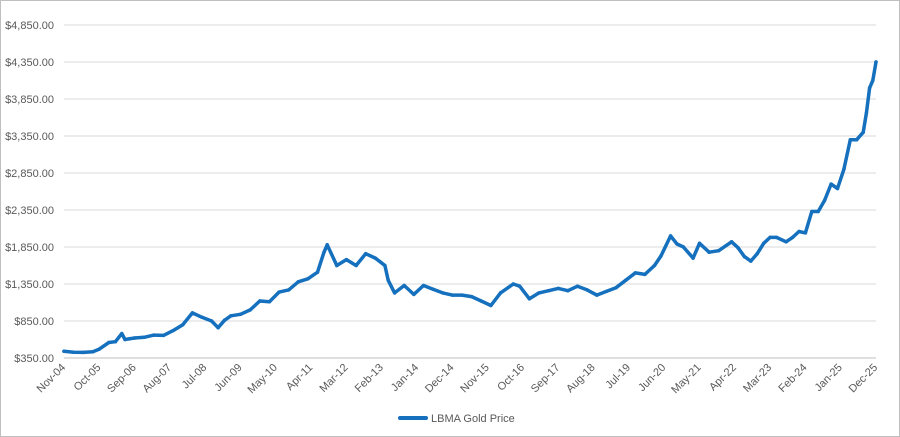 This screenshot has width=900, height=437. What do you see at coordinates (29, 285) in the screenshot?
I see `y-tick-label: $1,350.00` at bounding box center [29, 285].